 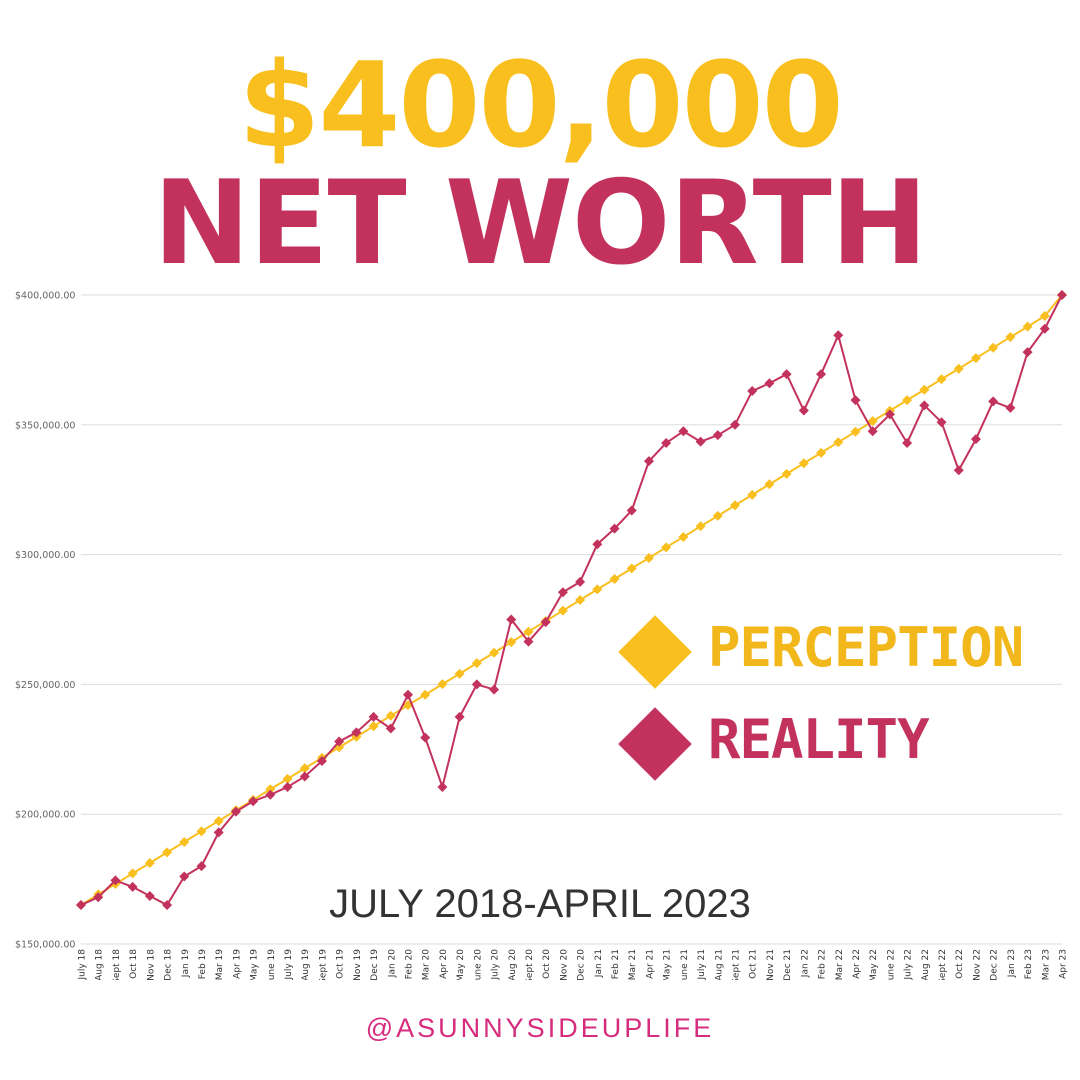 What do you see at coordinates (771, 964) in the screenshot?
I see `x-tick-label: Nov 21` at bounding box center [771, 964].